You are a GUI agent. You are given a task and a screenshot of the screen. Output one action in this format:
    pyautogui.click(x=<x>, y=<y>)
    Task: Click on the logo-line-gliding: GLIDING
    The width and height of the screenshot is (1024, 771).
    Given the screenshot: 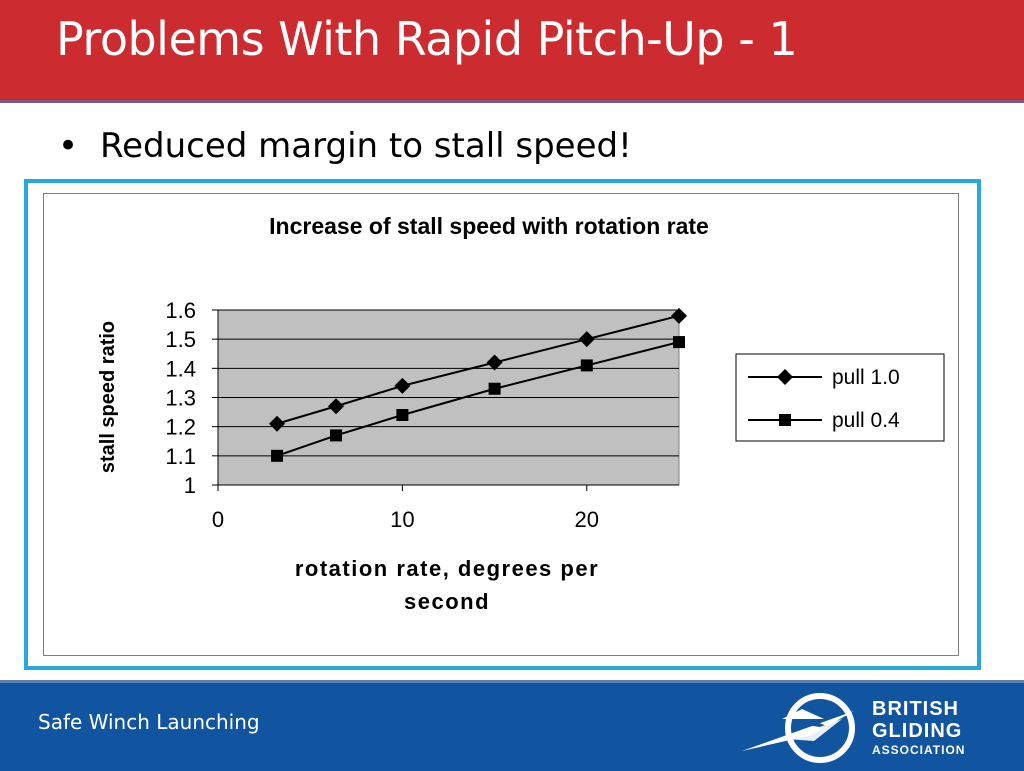 What is the action you would take?
    pyautogui.click(x=917, y=731)
    